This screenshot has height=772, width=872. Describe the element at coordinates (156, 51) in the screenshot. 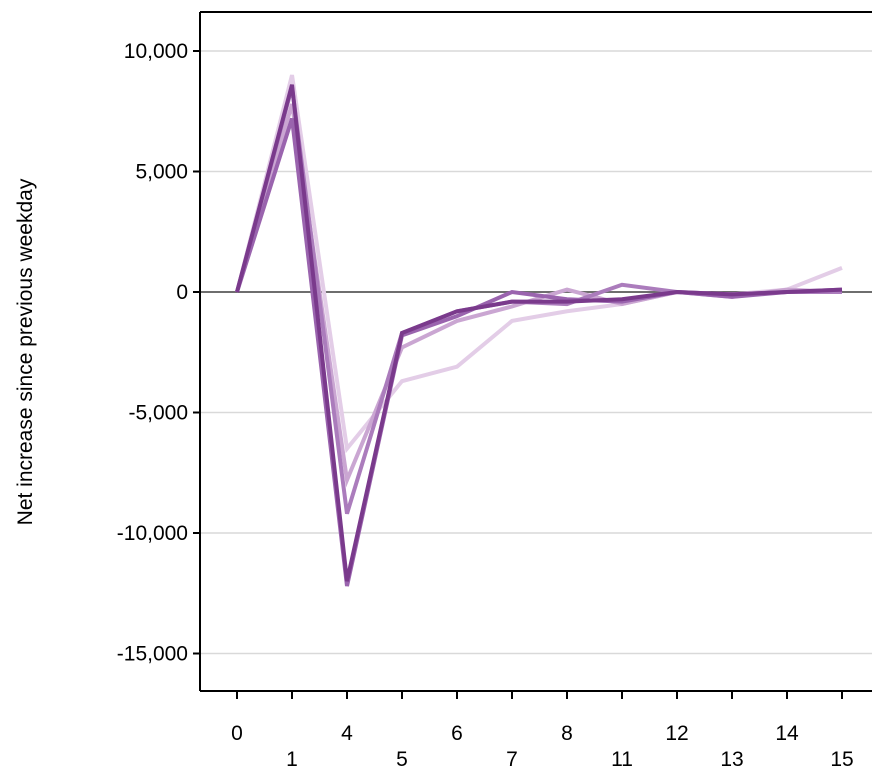

I see `y-tick-label: 10,000` at that location.